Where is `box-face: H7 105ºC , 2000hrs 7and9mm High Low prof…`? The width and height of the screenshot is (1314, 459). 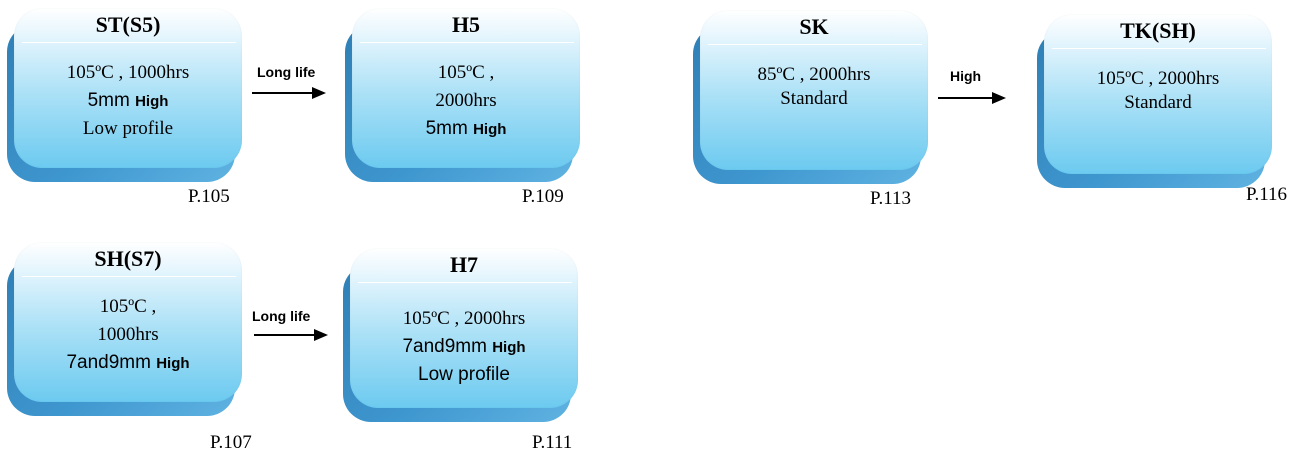
box-face: H7 105ºC , 2000hrs 7and9mm High Low prof… is located at coordinates (464, 328).